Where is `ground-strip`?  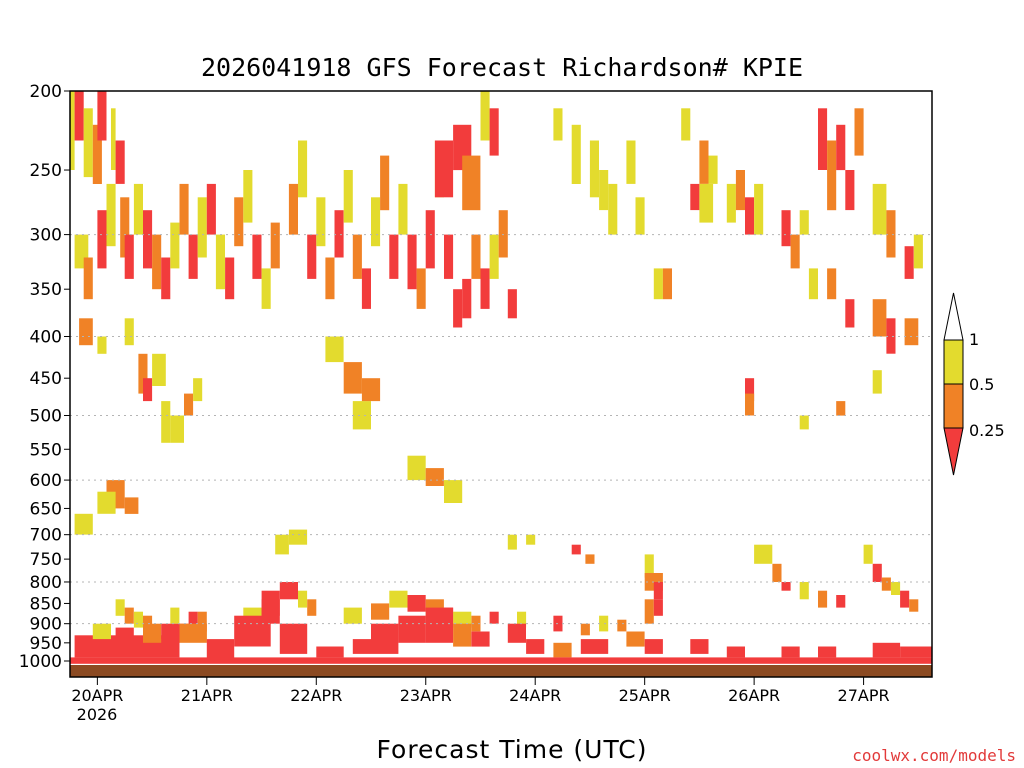
ground-strip is located at coordinates (501, 671).